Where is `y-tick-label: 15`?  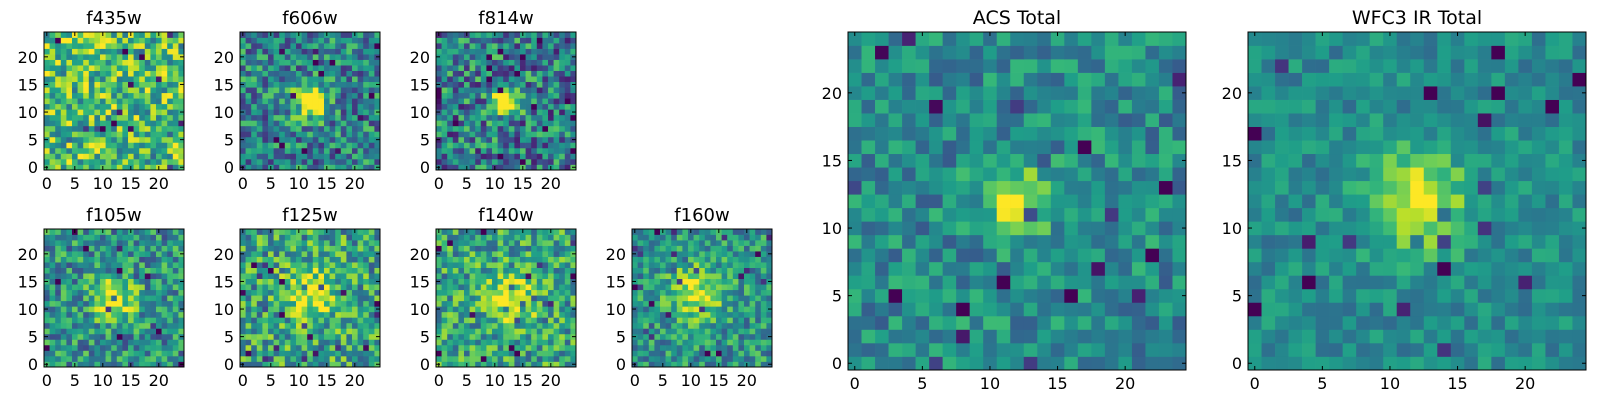
y-tick-label: 15 is located at coordinates (28, 84).